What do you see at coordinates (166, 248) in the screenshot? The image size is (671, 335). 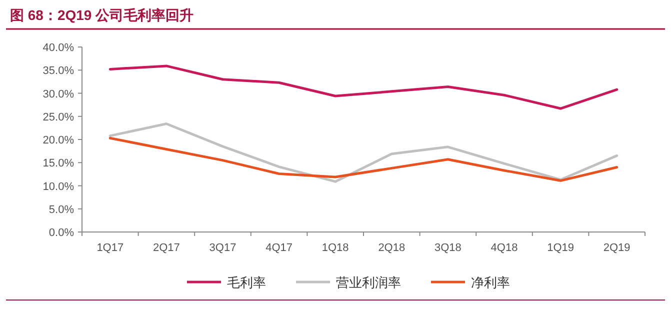 I see `x-tick-label: 2Q17` at bounding box center [166, 248].